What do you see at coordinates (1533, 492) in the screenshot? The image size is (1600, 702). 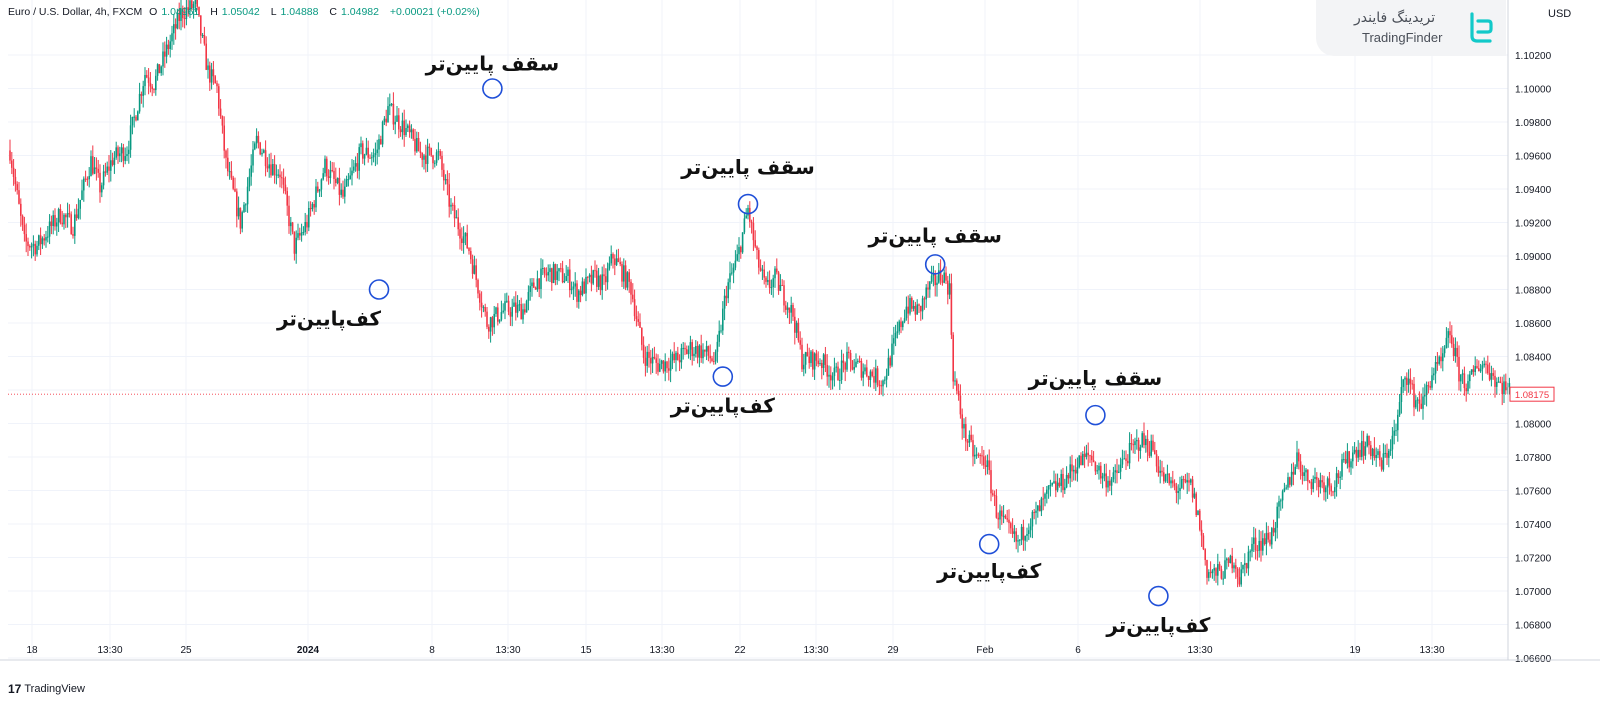 I see `y-tick-label: 1.07600` at bounding box center [1533, 492].